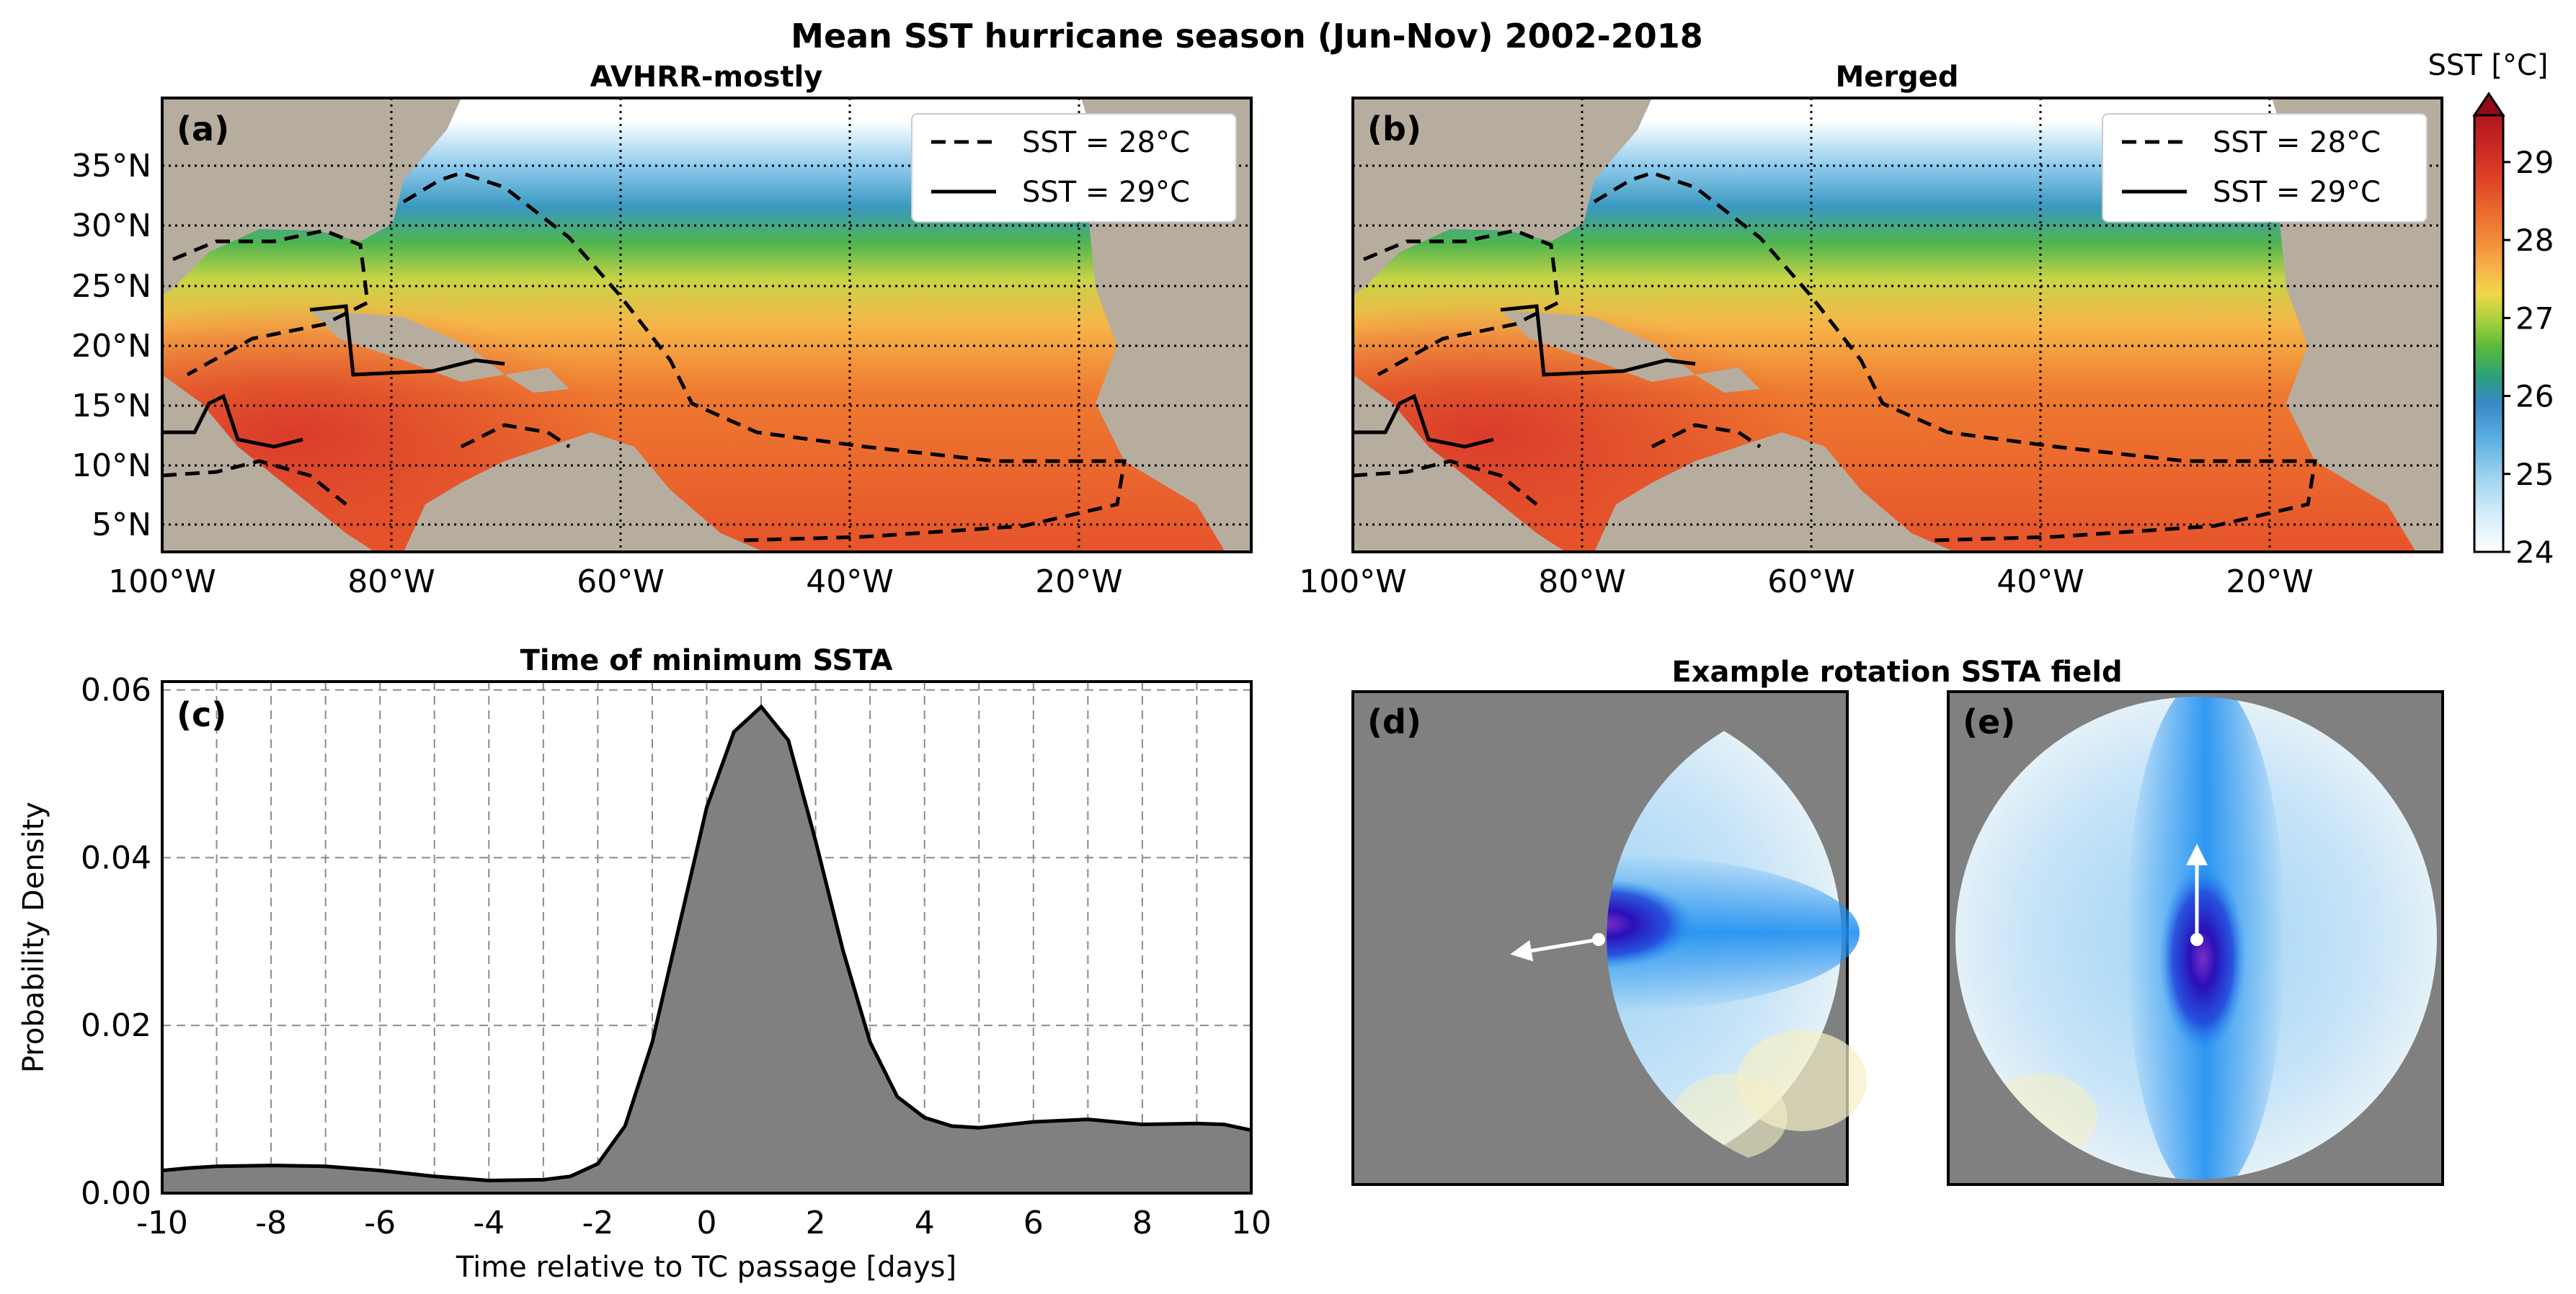 The width and height of the screenshot is (2576, 1294). I want to click on colorbar-tick-label: 24, so click(2534, 552).